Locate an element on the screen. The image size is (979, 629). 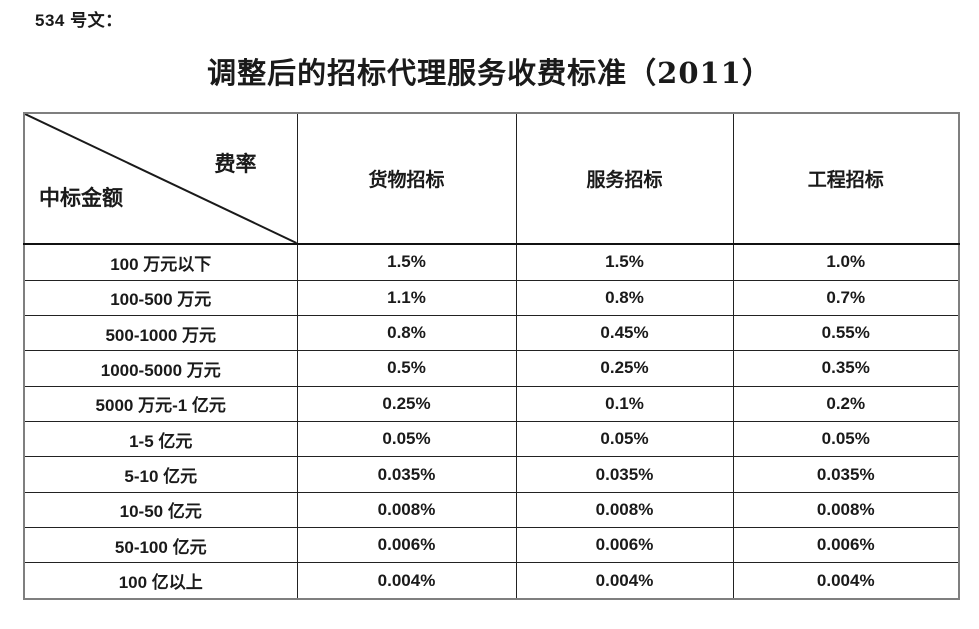
table-row: 1000-5000 万元 0.5% 0.25% 0.35% is located at coordinates (491, 368).